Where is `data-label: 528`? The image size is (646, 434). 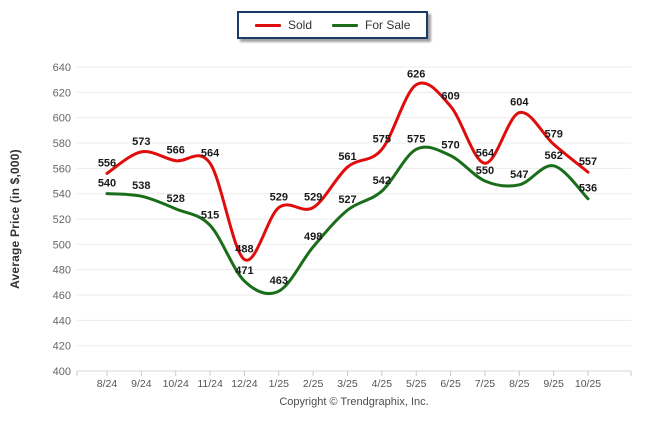
data-label: 528 is located at coordinates (176, 199).